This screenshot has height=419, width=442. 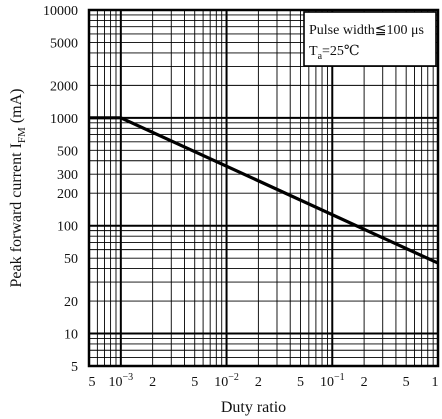 I want to click on annotation-box: Pulse width≦100 μs Ta=25℃, so click(x=370, y=39).